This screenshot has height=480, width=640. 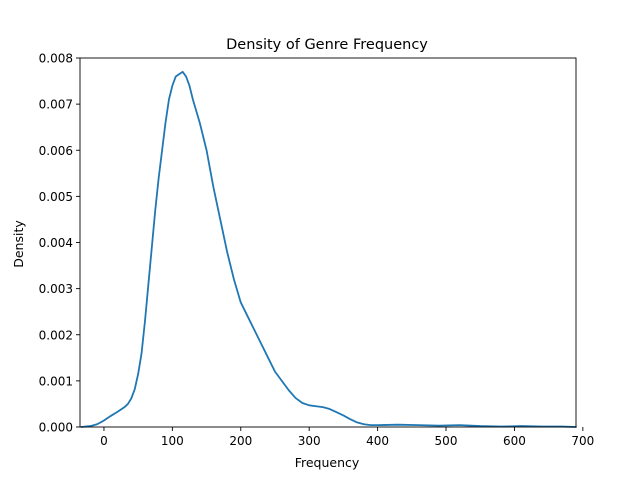 I want to click on x-tick-label: 300, so click(x=309, y=441).